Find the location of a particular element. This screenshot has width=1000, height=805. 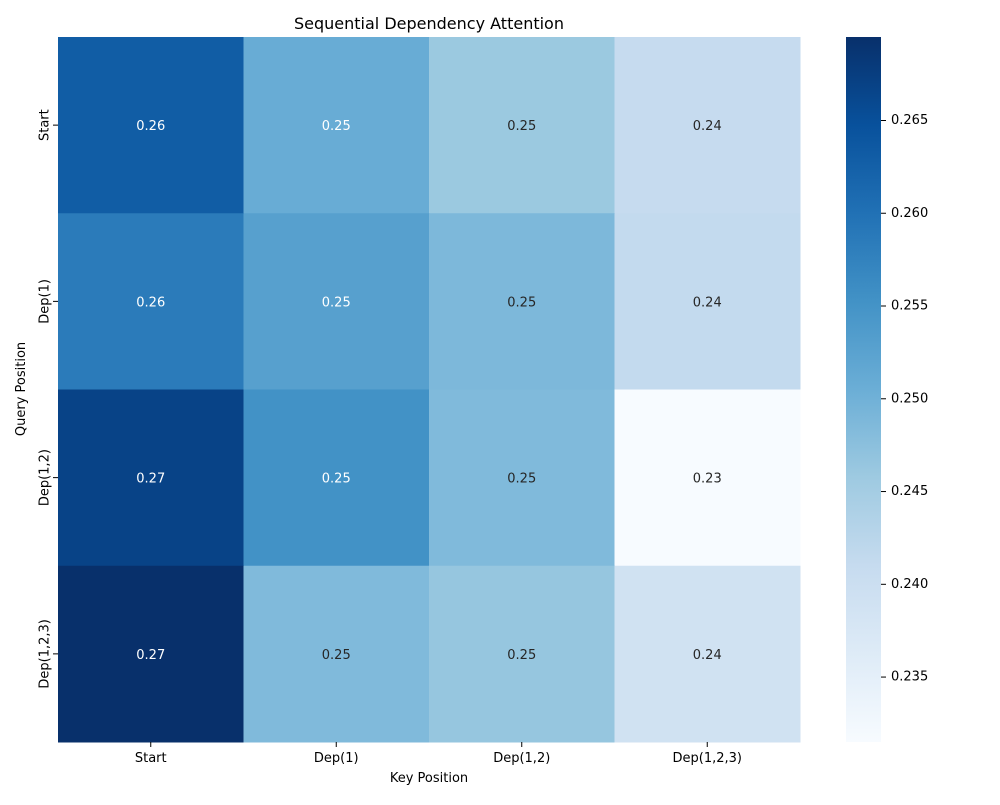

x-axis-label: Key Position is located at coordinates (429, 778).